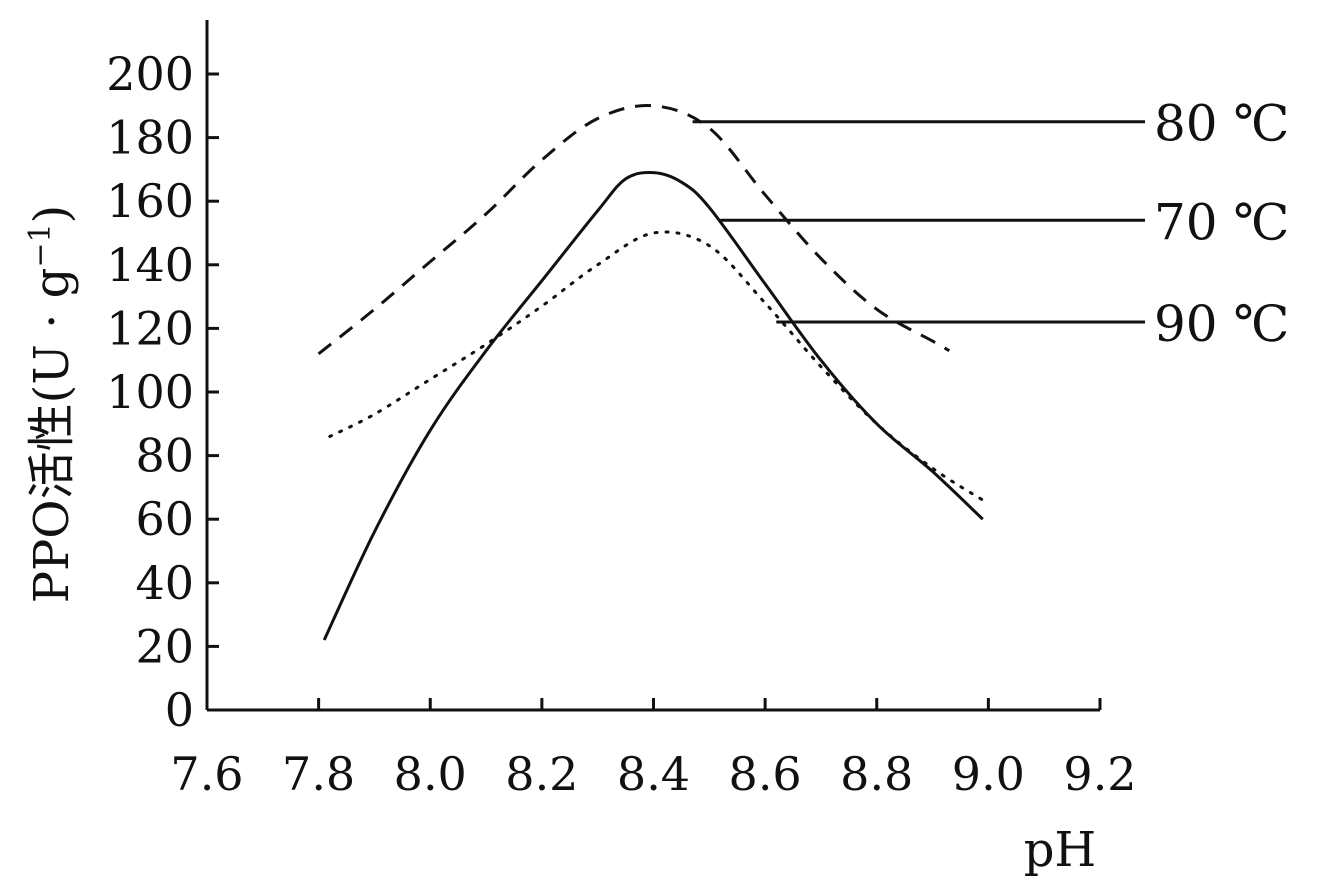 Image resolution: width=1322 pixels, height=884 pixels. Describe the element at coordinates (541, 774) in the screenshot. I see `x-tick-label: 8.2` at that location.